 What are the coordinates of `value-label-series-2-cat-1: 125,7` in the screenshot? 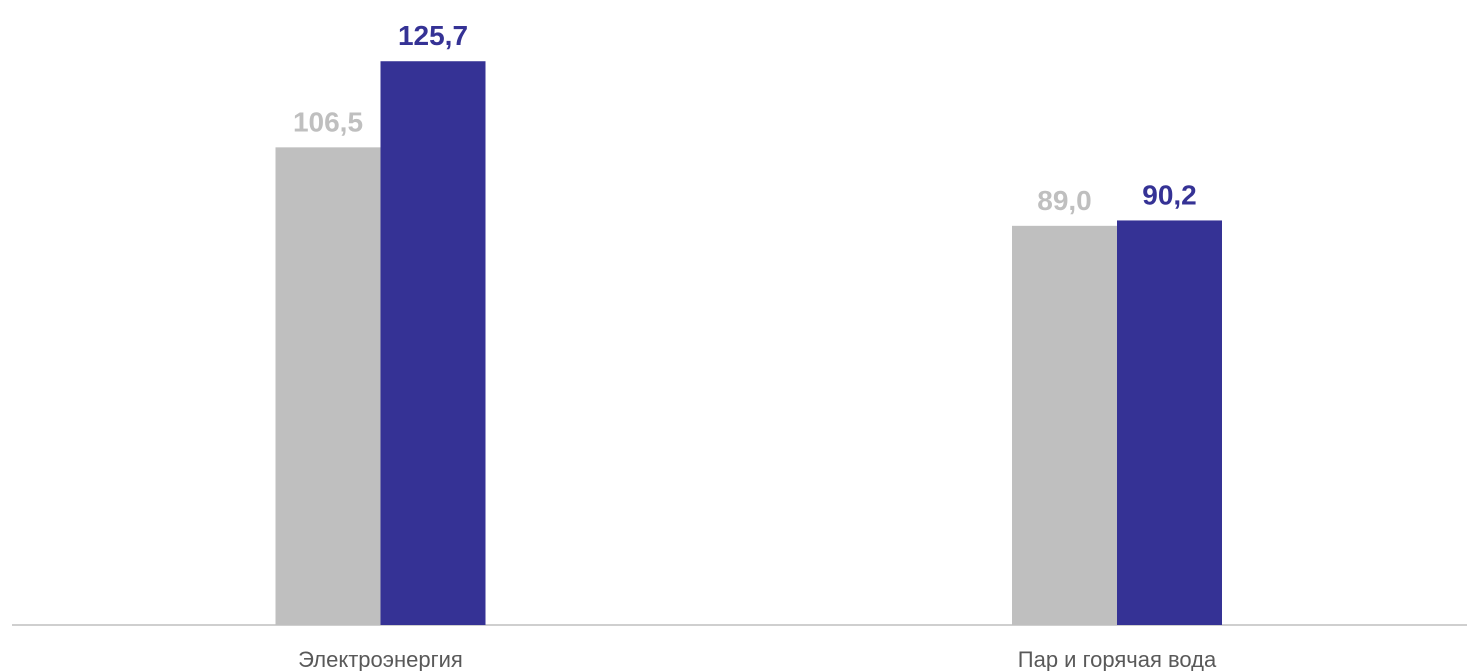 It's located at (433, 35).